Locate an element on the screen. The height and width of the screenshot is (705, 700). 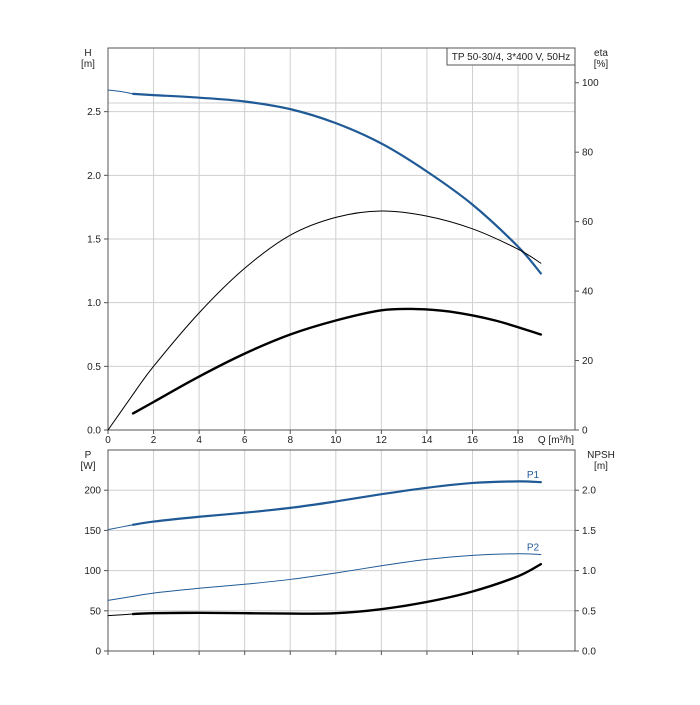
y-left-tick-label: 150 is located at coordinates (92, 531).